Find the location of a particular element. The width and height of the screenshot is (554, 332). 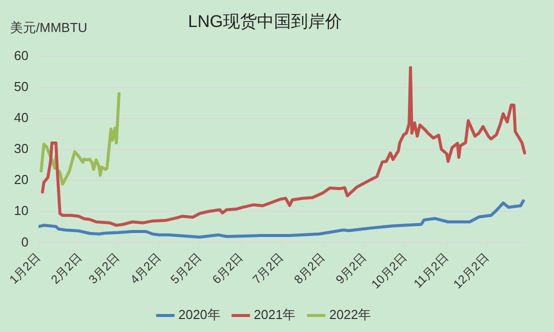

y-axis-title: 美元/MMBTU is located at coordinates (49, 28).